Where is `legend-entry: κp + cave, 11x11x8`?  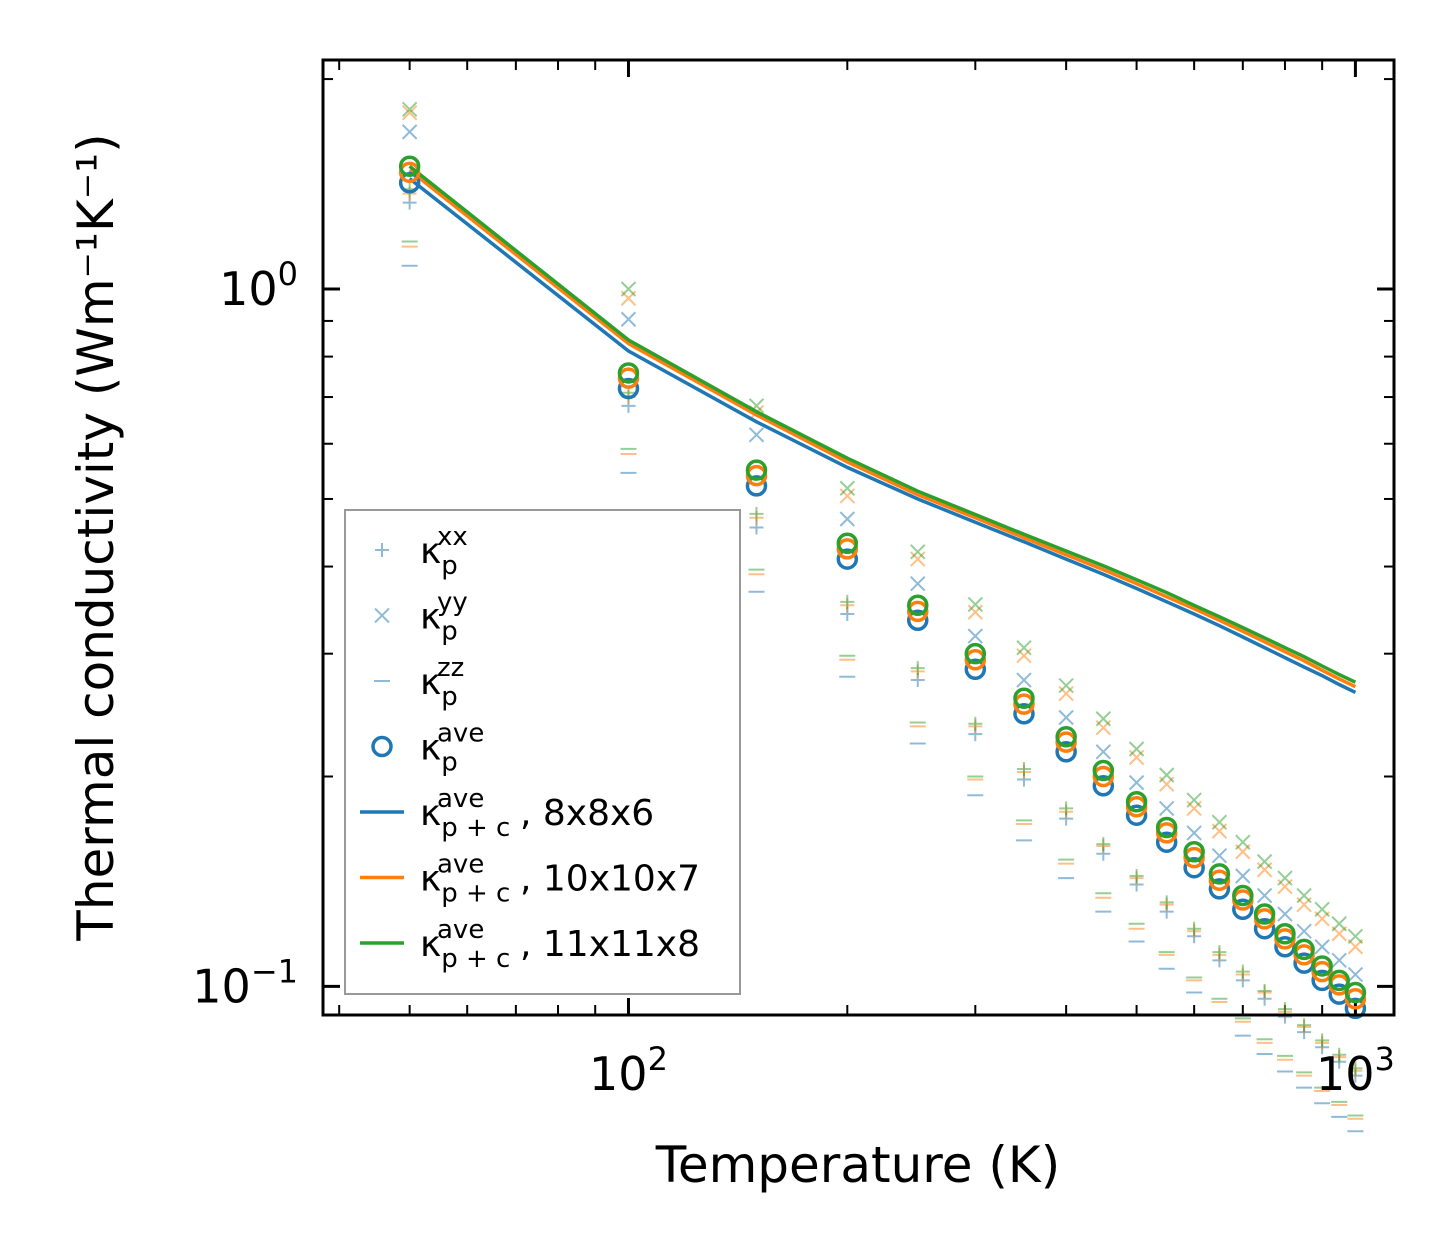 legend-entry: κp + cave, 11x11x8 is located at coordinates (530, 944).